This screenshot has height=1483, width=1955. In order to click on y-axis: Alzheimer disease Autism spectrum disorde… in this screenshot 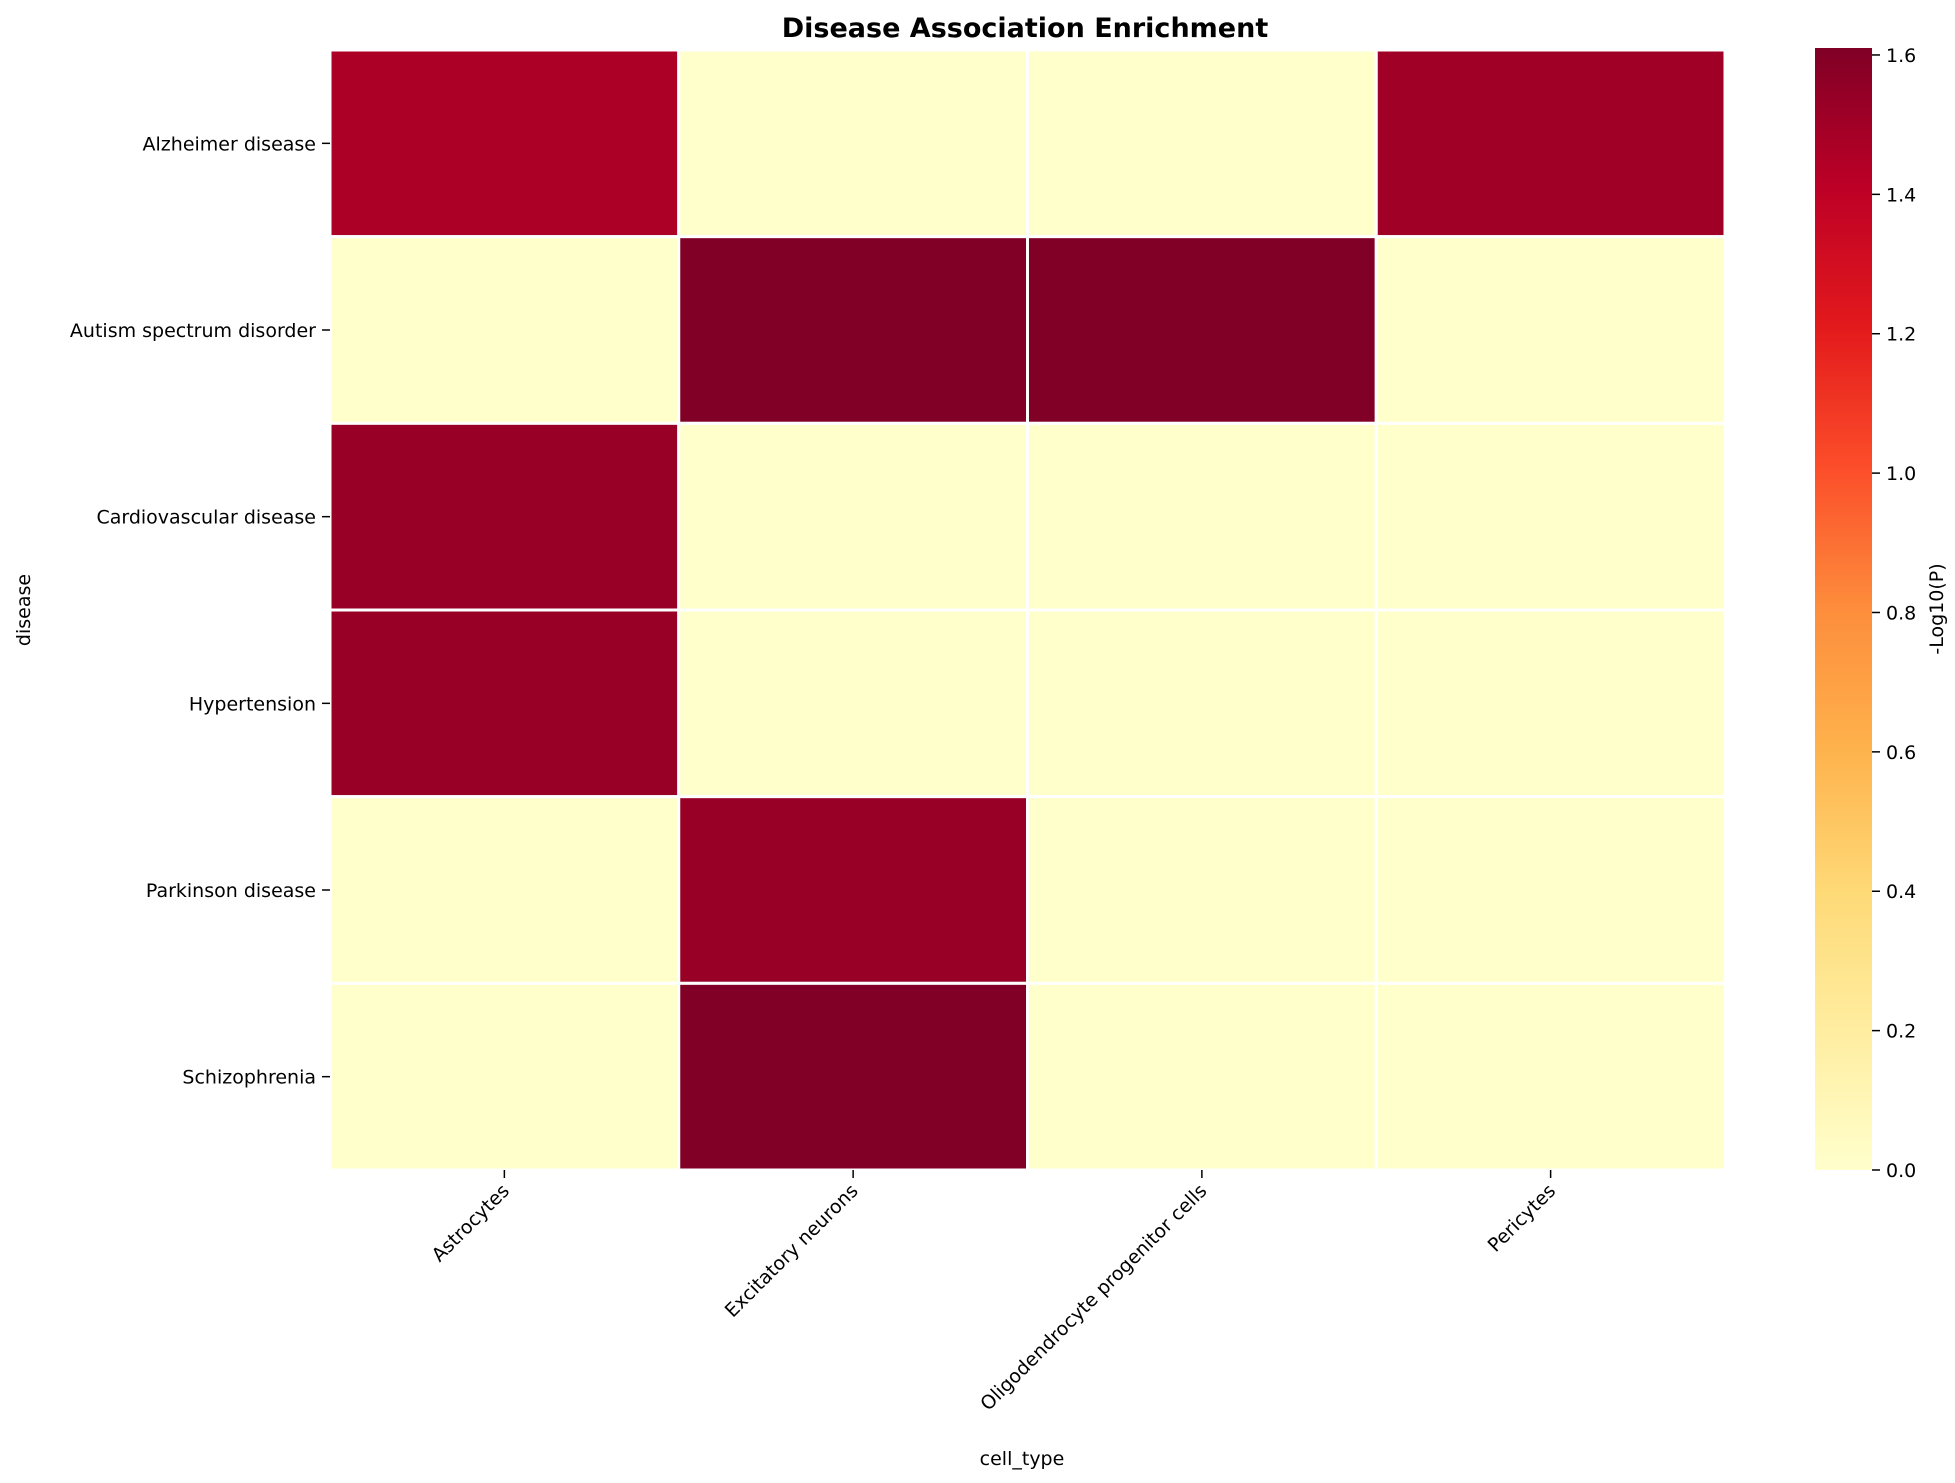, I will do `click(200, 611)`.